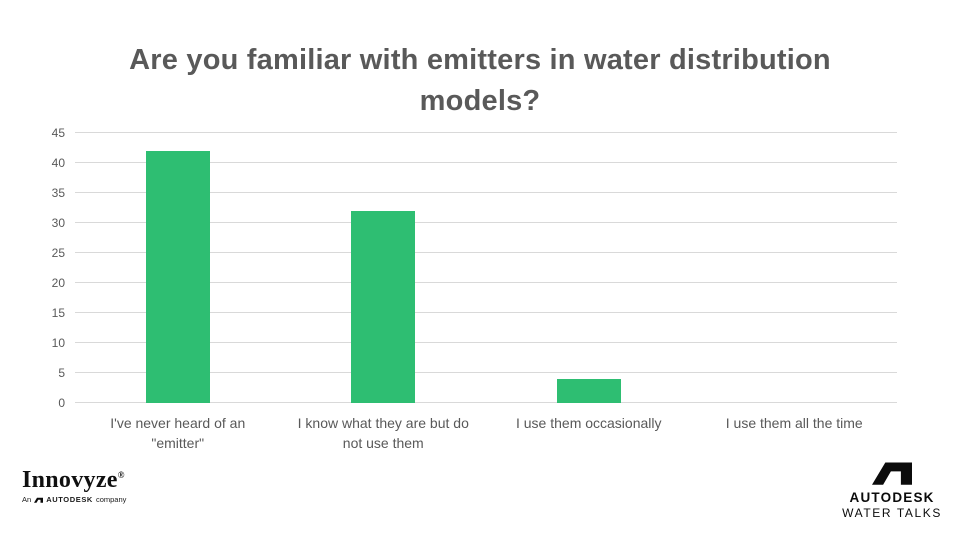  What do you see at coordinates (794, 423) in the screenshot?
I see `x-axis-category-label: I use them all the time` at bounding box center [794, 423].